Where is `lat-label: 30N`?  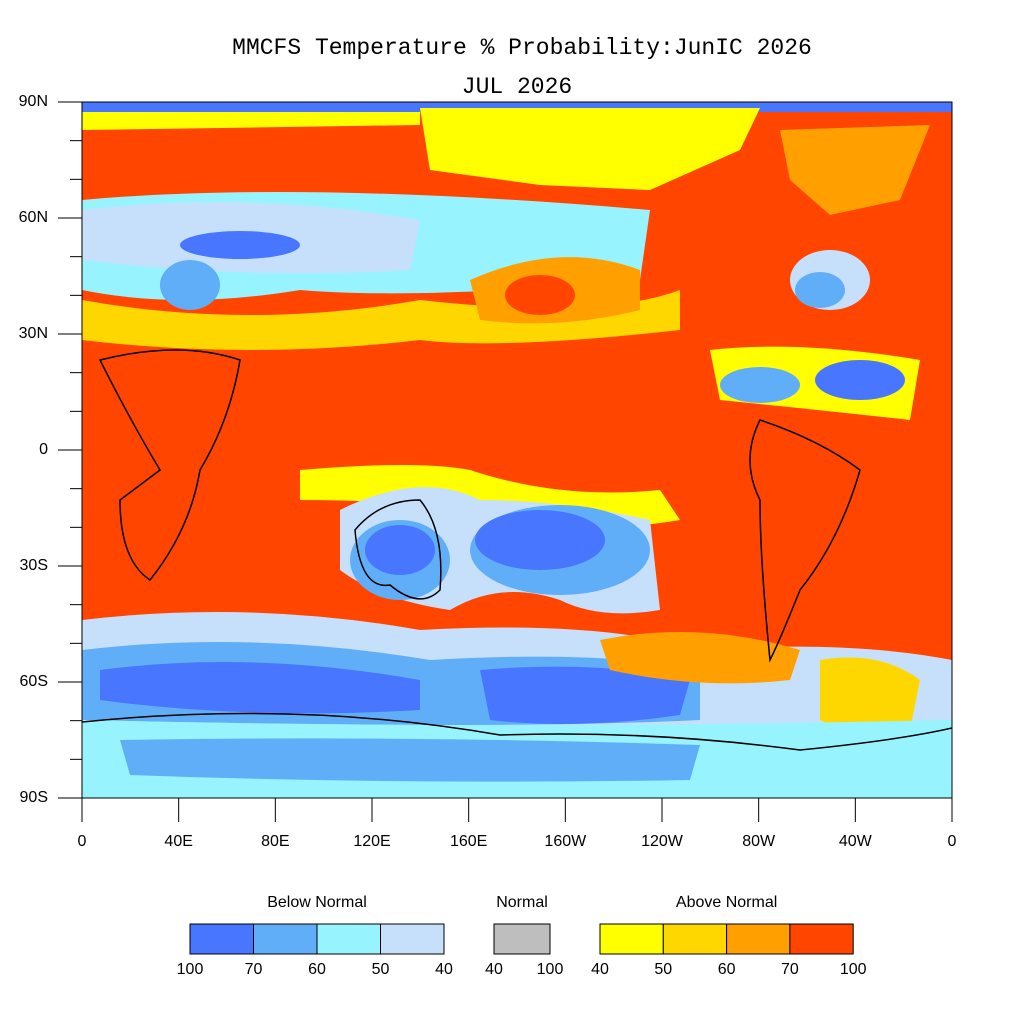
lat-label: 30N is located at coordinates (33, 333).